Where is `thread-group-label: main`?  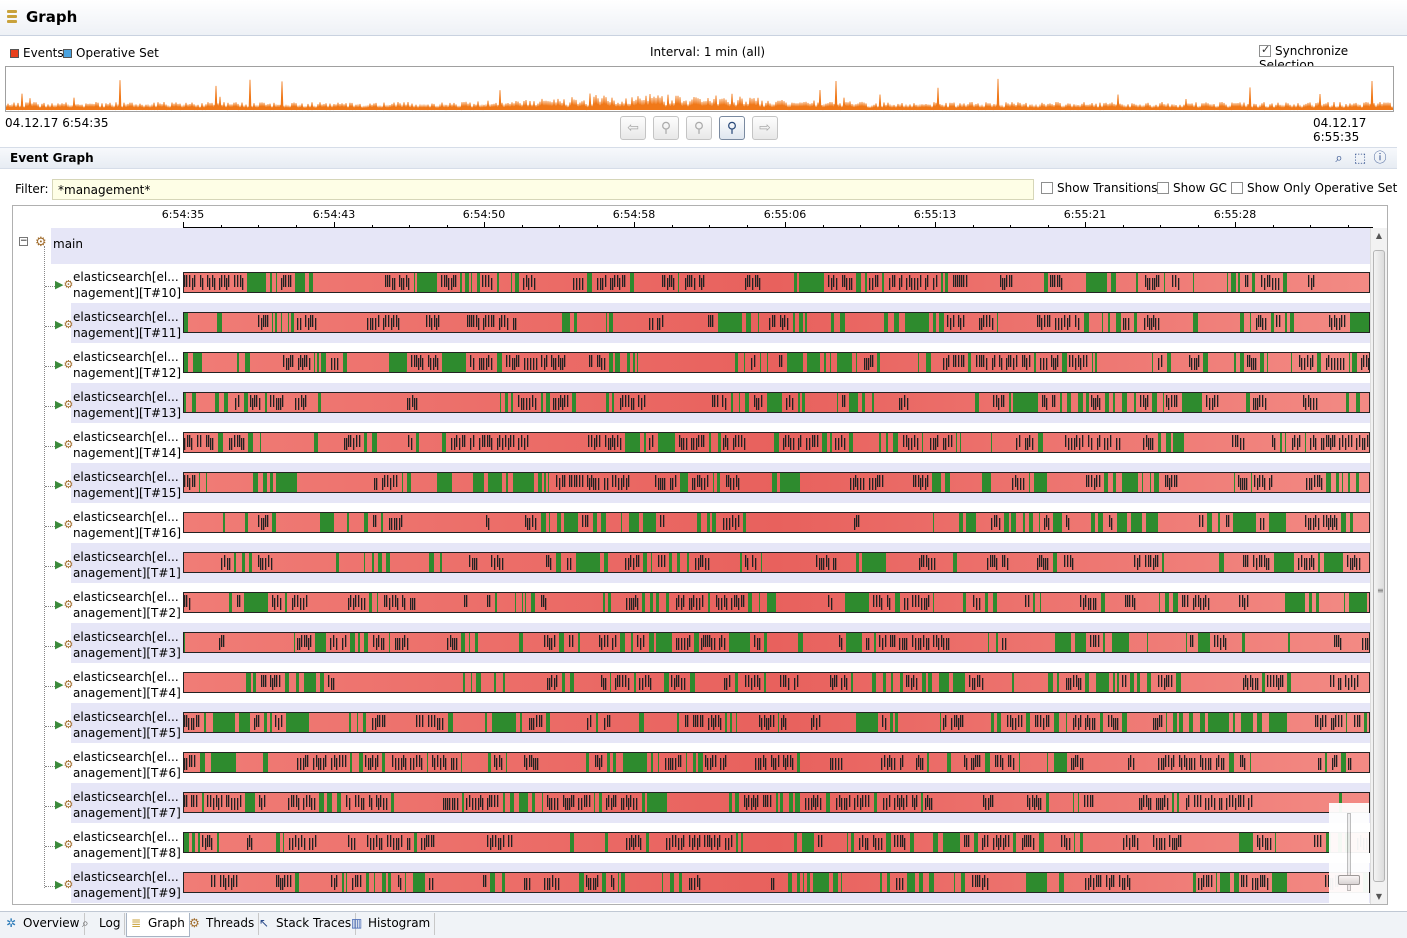
thread-group-label: main is located at coordinates (68, 244).